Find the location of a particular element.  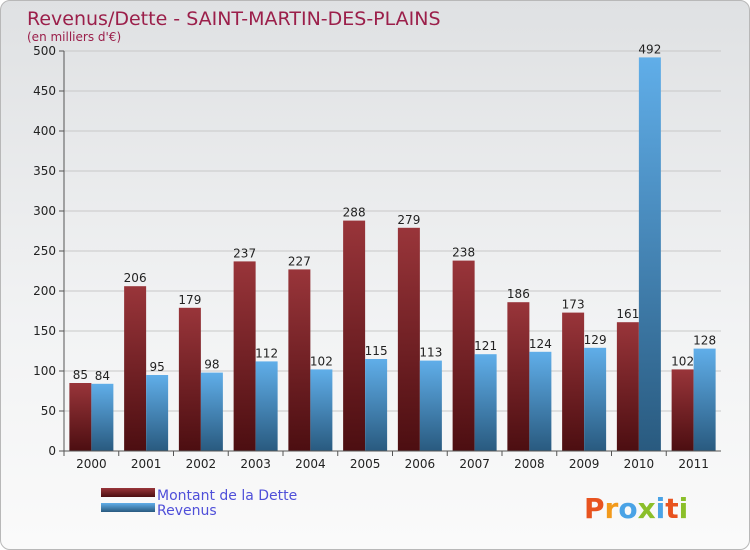

bar-revenus-2006 is located at coordinates (430, 405).